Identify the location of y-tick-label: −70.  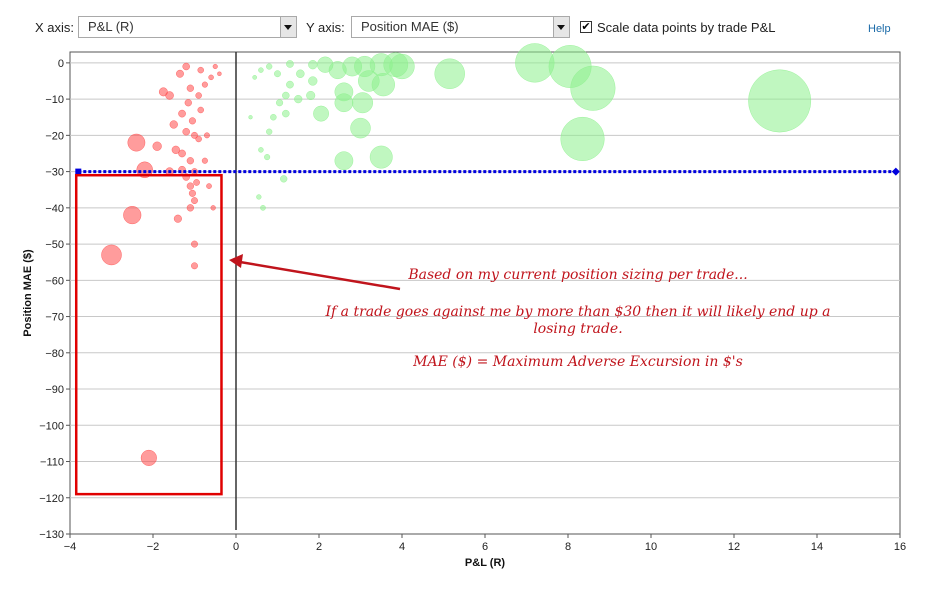
(54, 318).